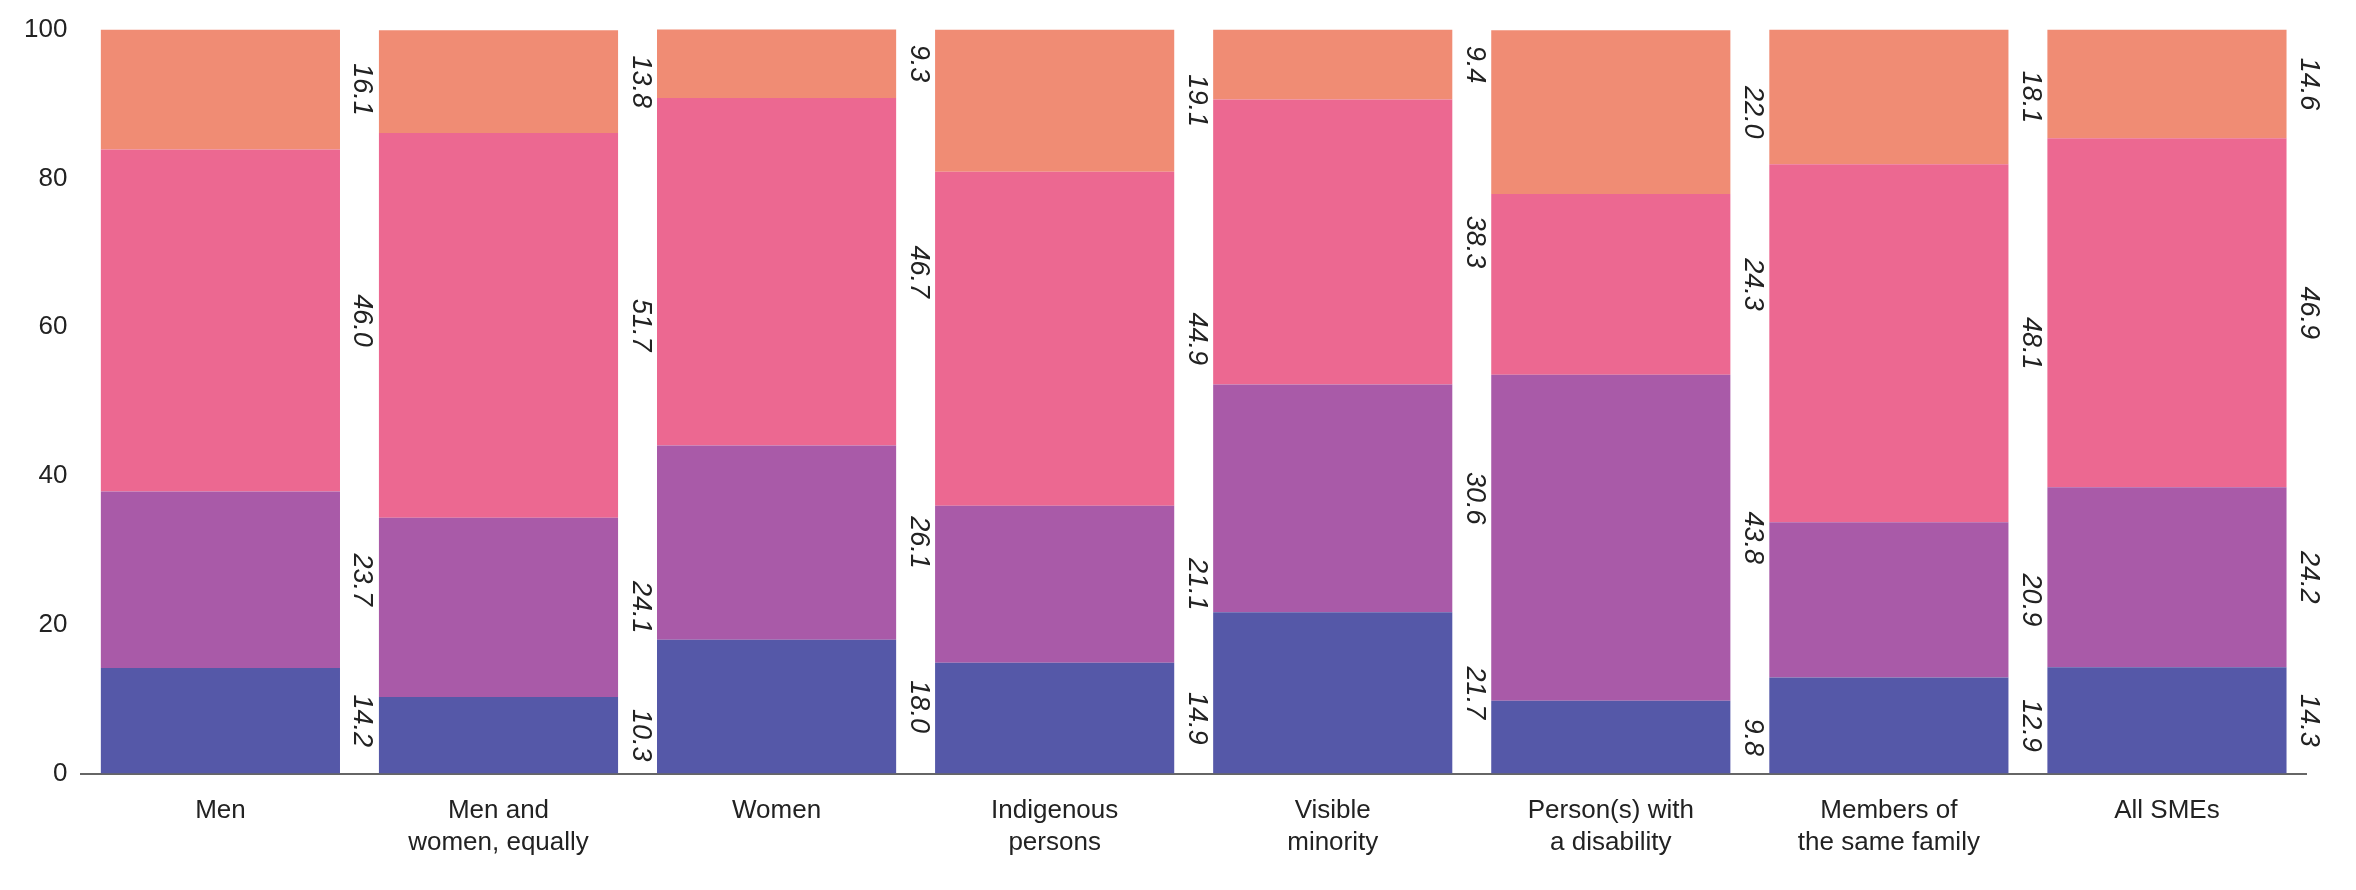 The width and height of the screenshot is (2356, 890). I want to click on x-tick-label: Women, so click(777, 809).